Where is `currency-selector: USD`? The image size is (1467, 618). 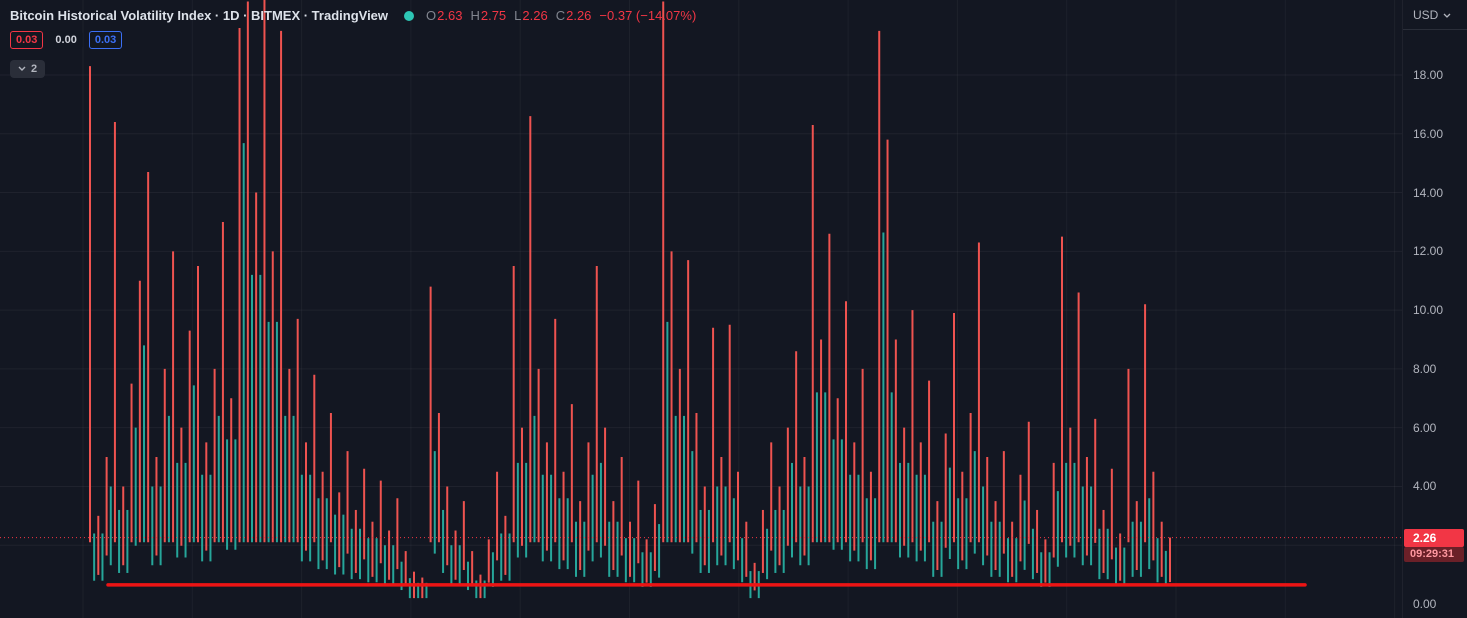 currency-selector: USD is located at coordinates (1435, 14).